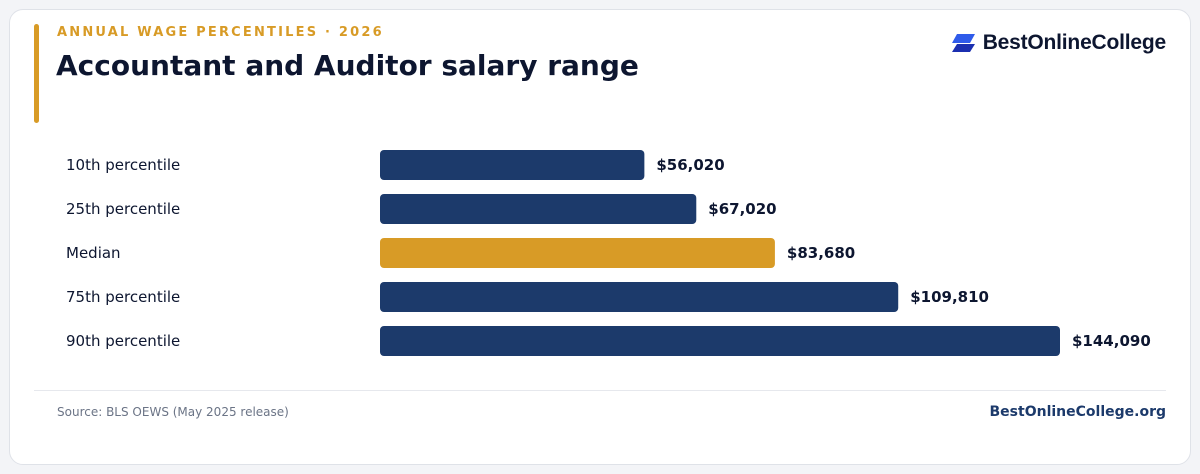 Image resolution: width=1200 pixels, height=474 pixels. I want to click on category-label: 75th percentile, so click(123, 297).